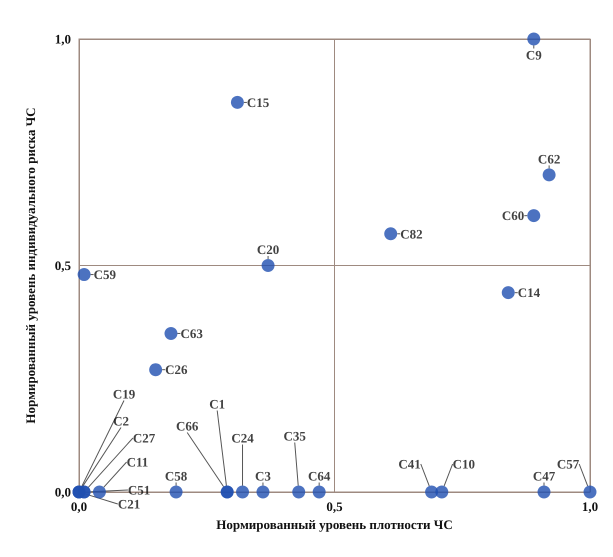 The image size is (613, 557). What do you see at coordinates (263, 476) in the screenshot?
I see `data-label: C3` at bounding box center [263, 476].